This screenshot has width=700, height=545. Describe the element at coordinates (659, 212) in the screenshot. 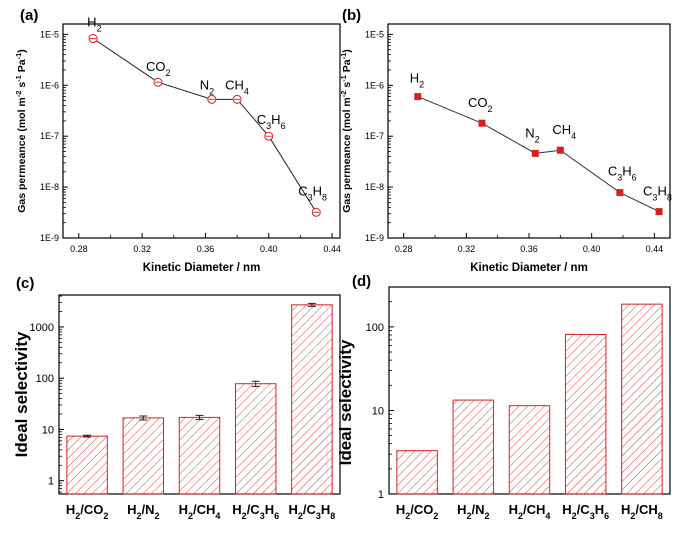

I see `data-point-c3h8` at that location.